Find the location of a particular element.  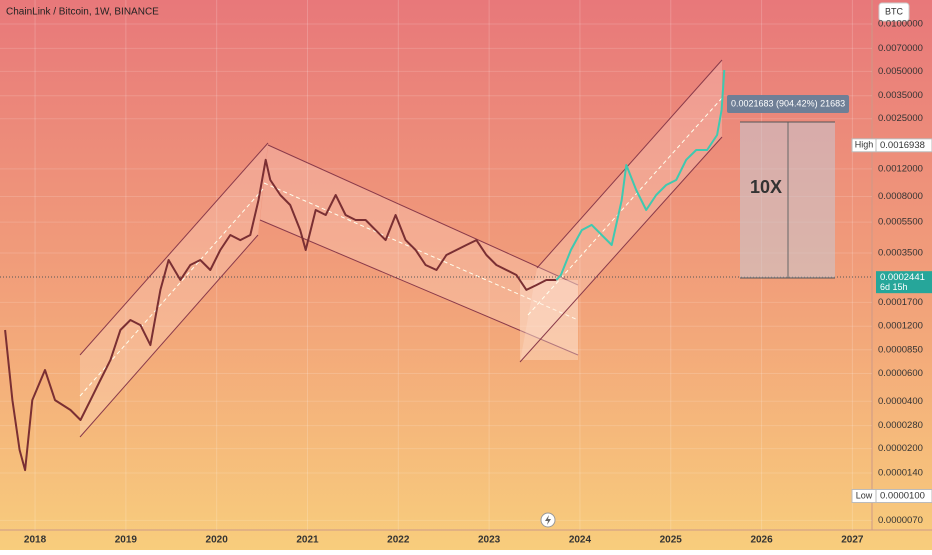

y-tick-label: 0.0100000 is located at coordinates (900, 23).